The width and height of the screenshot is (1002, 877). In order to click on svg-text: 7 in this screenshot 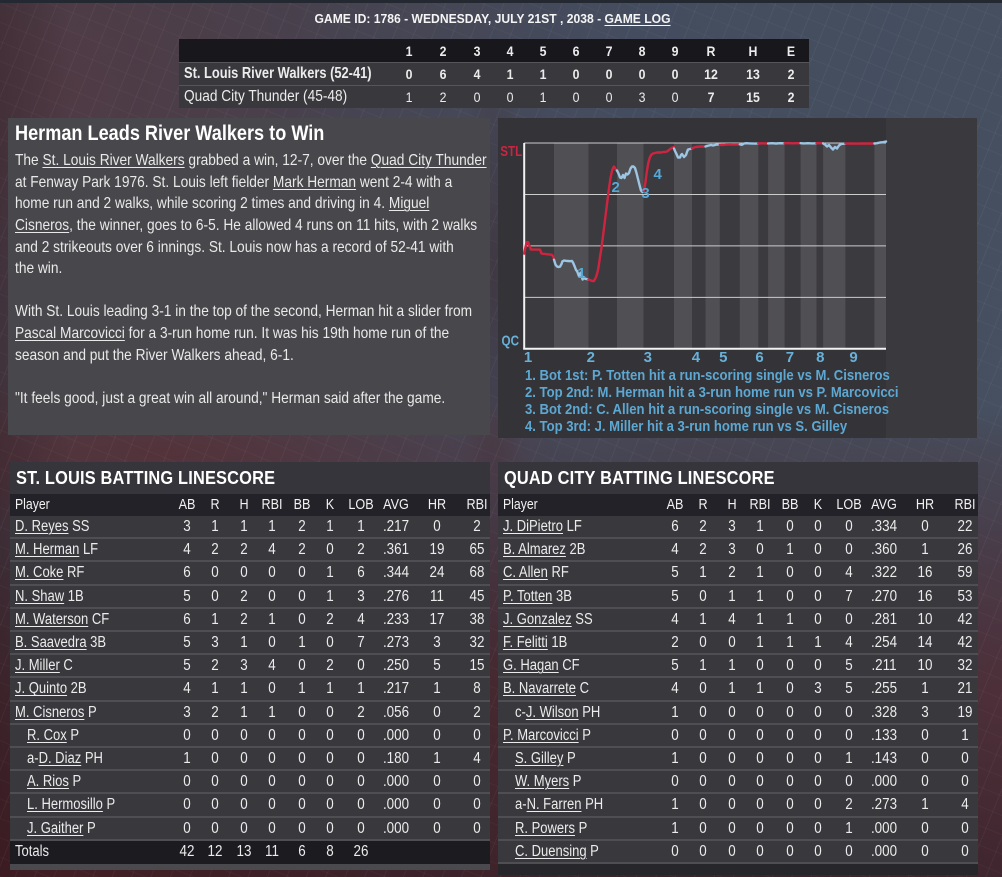, I will do `click(790, 357)`.